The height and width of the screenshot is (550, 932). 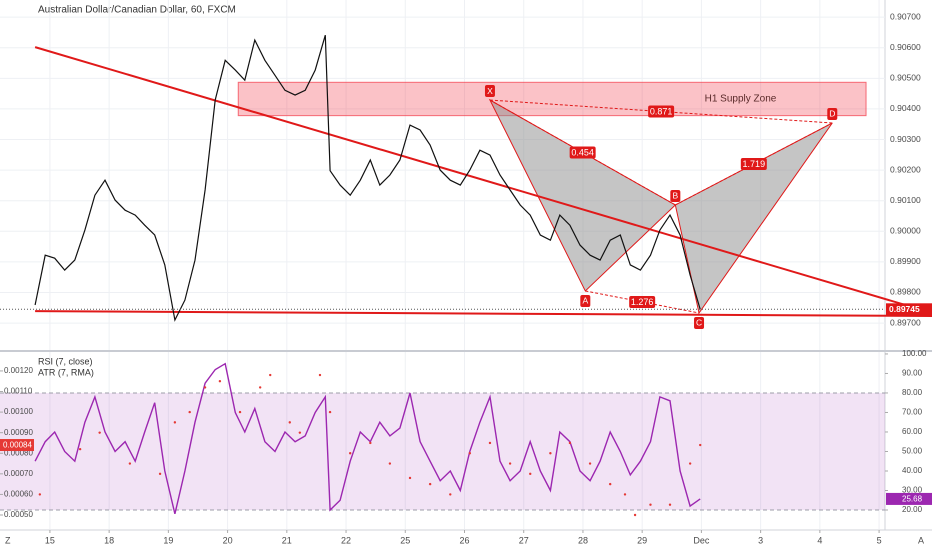 What do you see at coordinates (914, 353) in the screenshot?
I see `y2-tick-label: 100.00` at bounding box center [914, 353].